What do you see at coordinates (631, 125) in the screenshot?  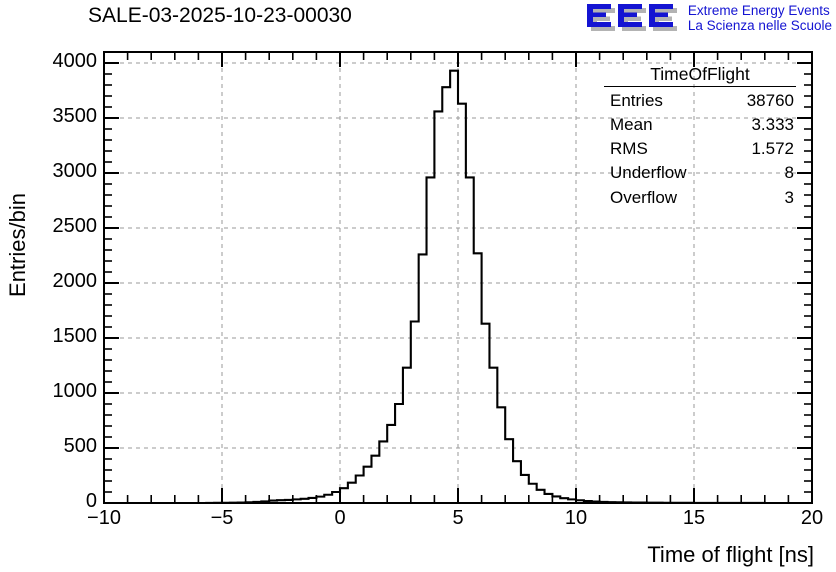 I see `stats-key: Mean` at bounding box center [631, 125].